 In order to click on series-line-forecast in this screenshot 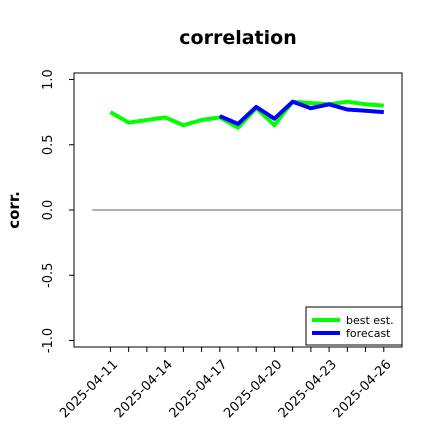, I will do `click(301, 112)`.